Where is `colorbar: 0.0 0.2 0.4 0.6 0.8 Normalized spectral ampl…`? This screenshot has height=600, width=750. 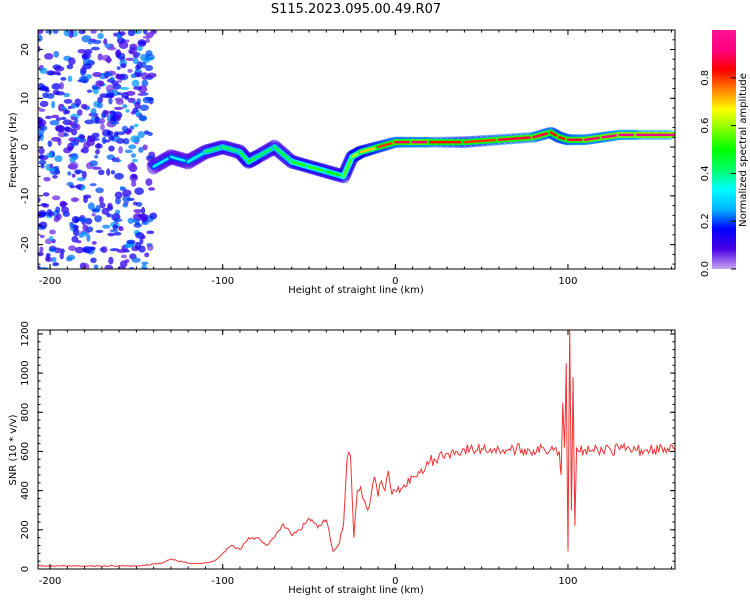
colorbar: 0.0 0.2 0.4 0.6 0.8 Normalized spectral ampl… is located at coordinates (724, 153).